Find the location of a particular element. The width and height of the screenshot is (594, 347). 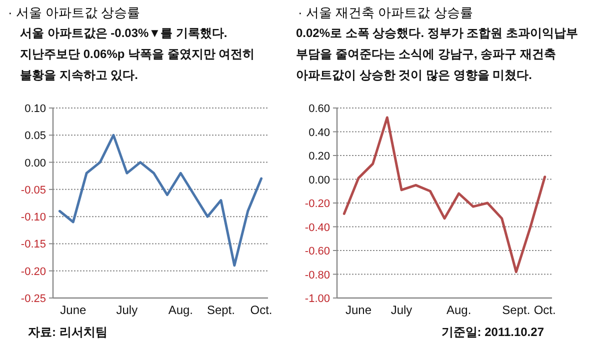

y-tick-label: 0.05 is located at coordinates (35, 136).